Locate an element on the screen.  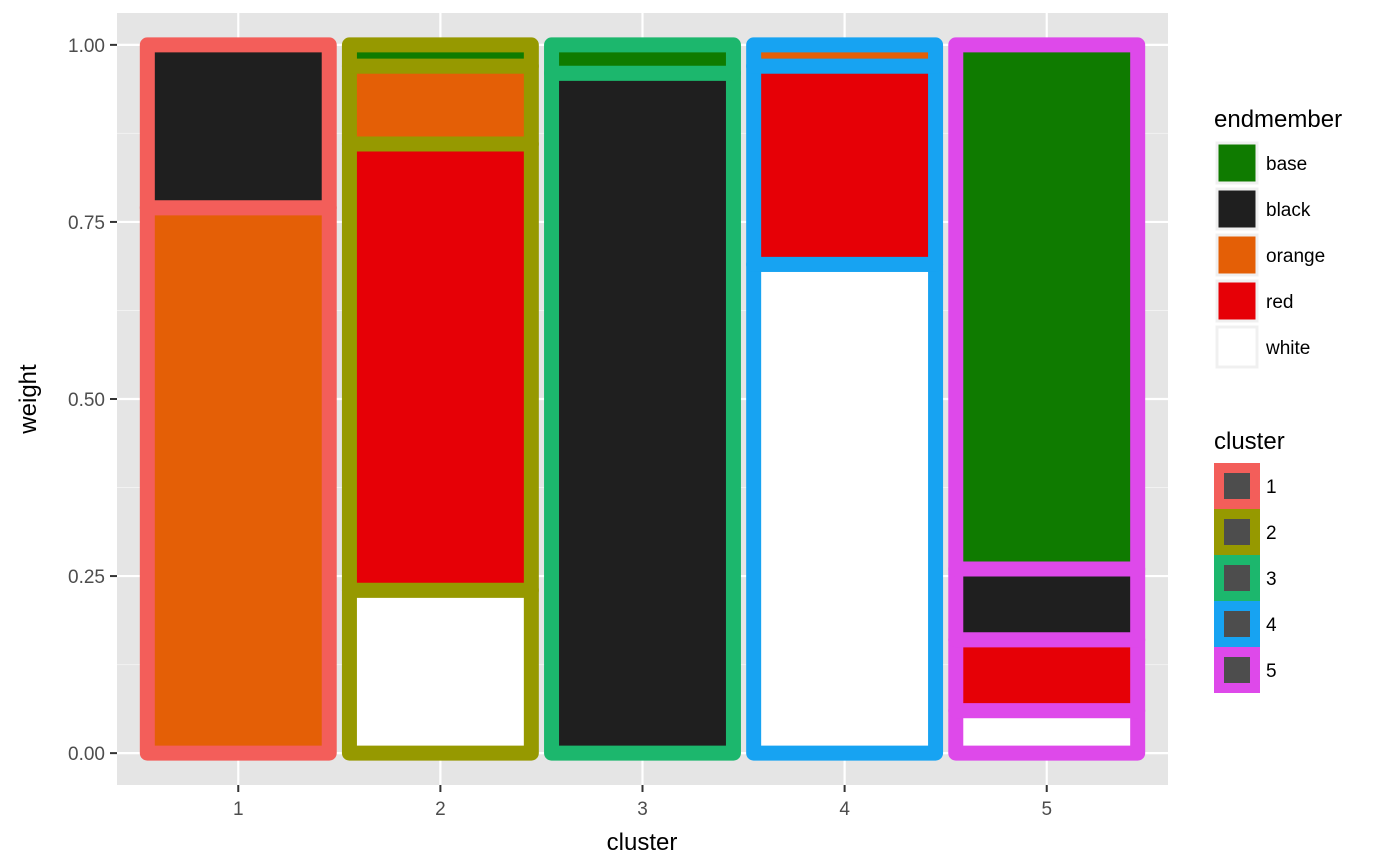
legend-label-base: base is located at coordinates (1286, 164).